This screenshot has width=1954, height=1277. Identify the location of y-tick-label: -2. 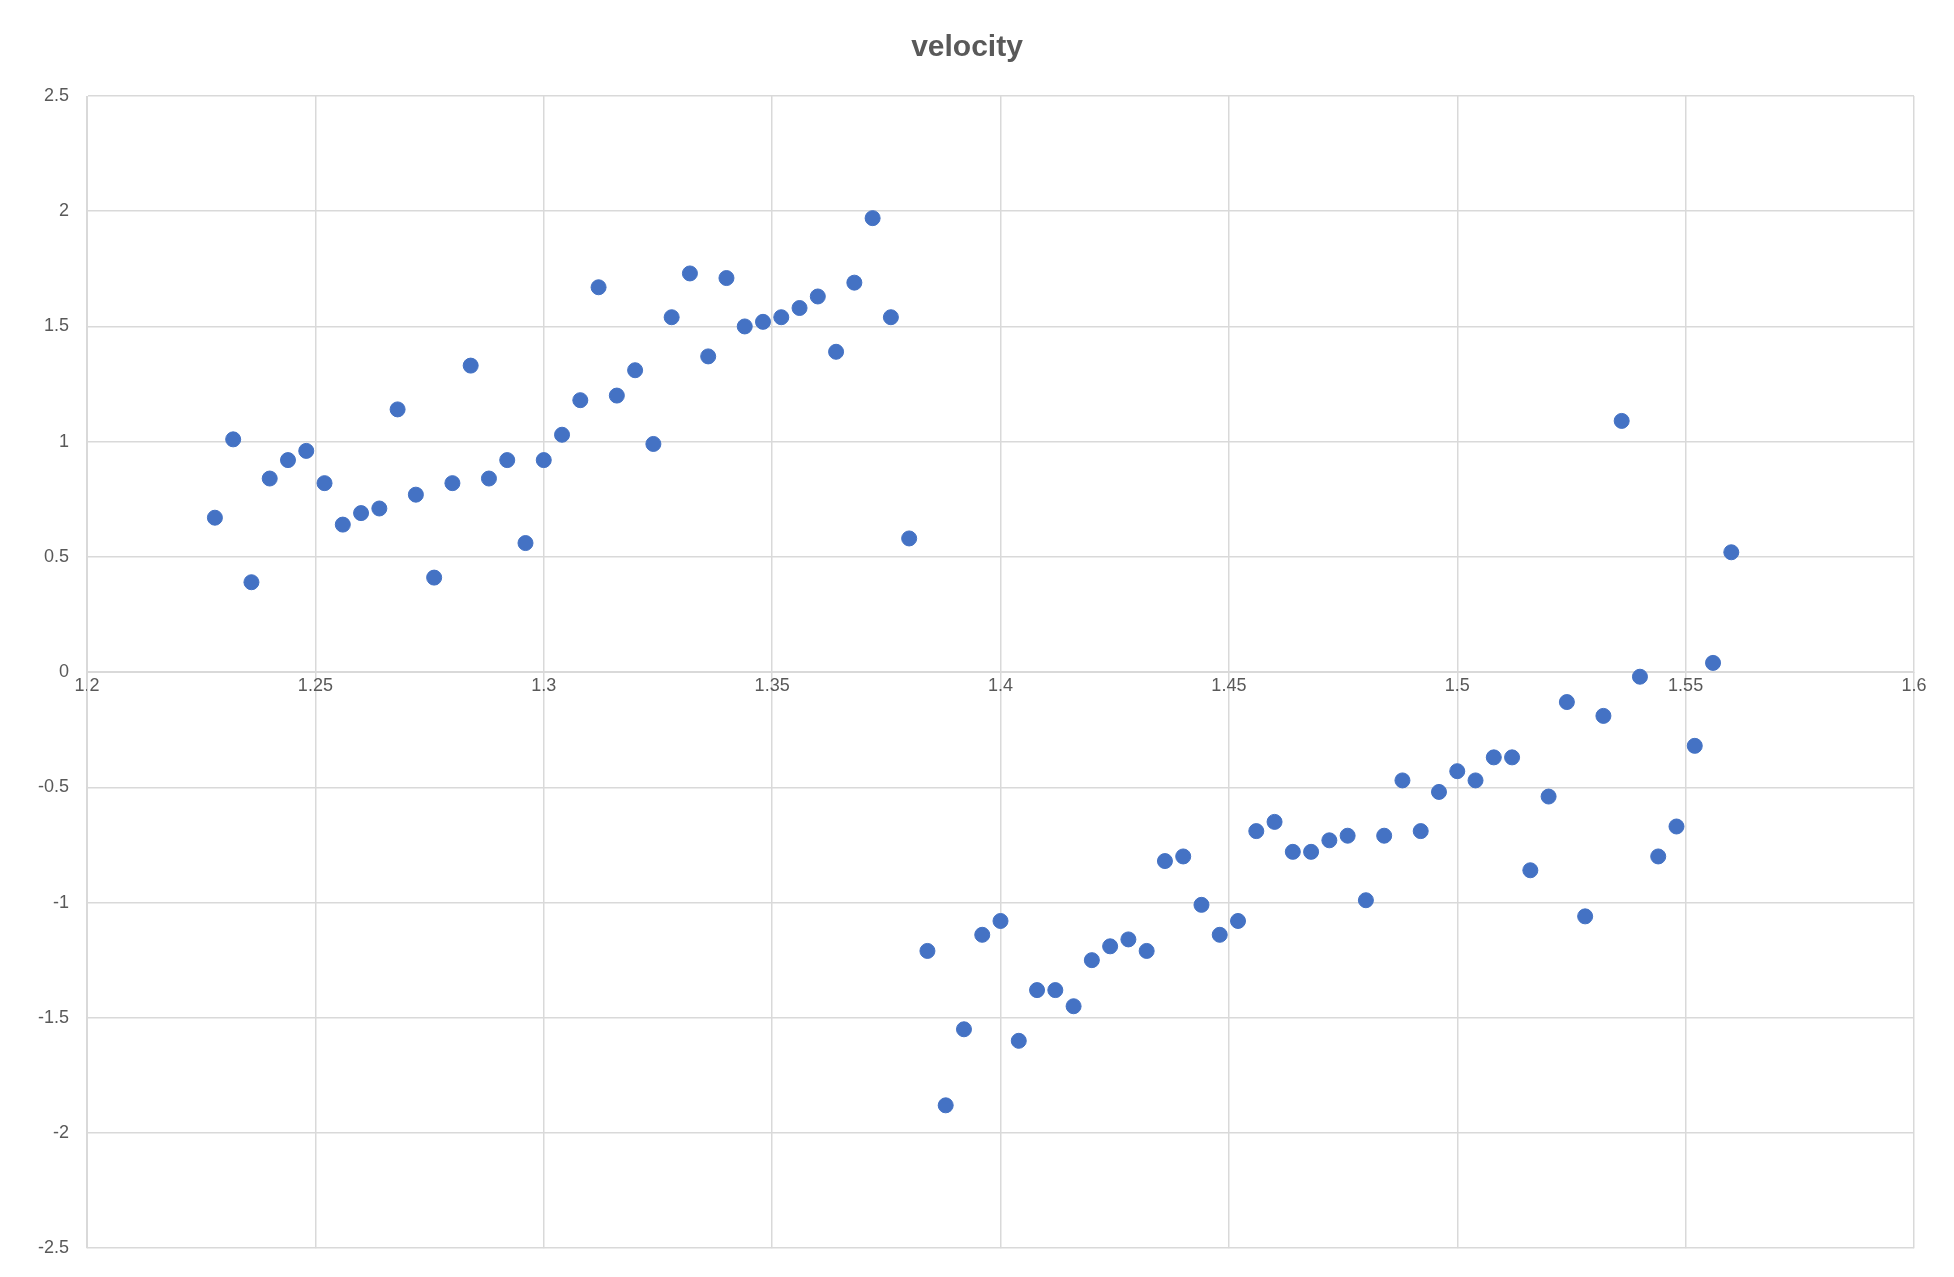
(61, 1131).